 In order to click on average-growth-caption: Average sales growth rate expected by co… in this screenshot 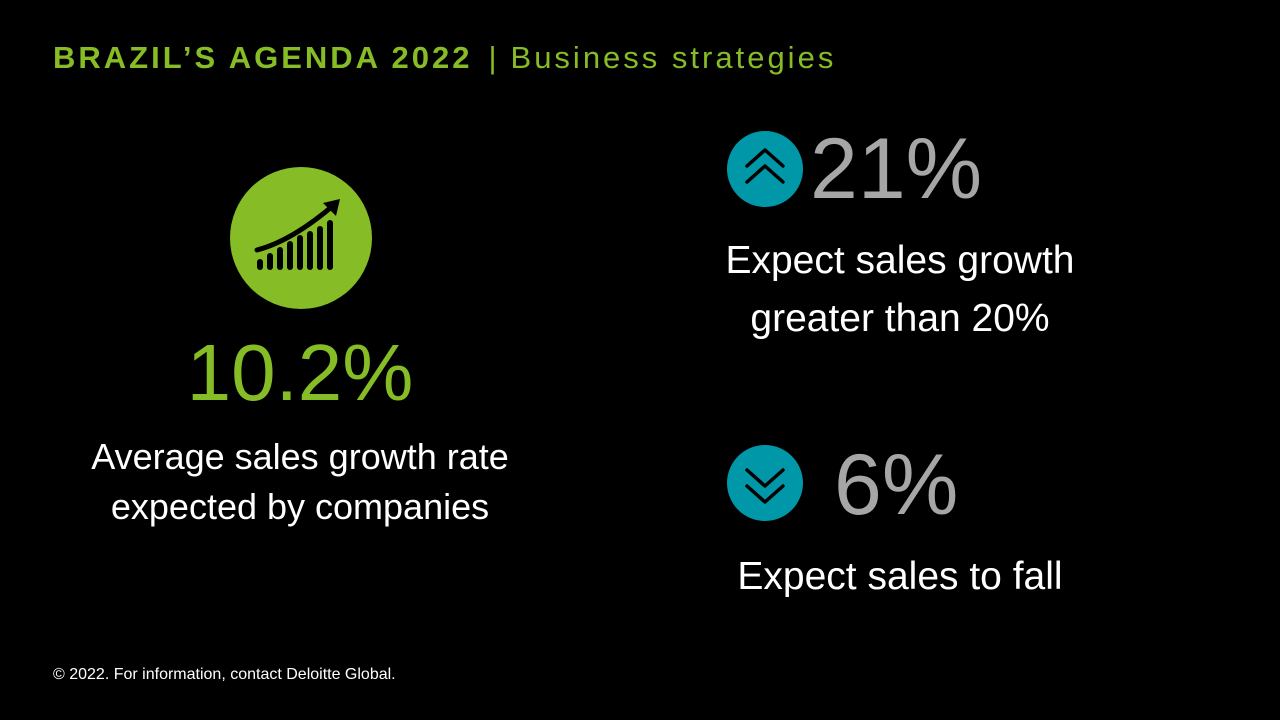, I will do `click(300, 482)`.